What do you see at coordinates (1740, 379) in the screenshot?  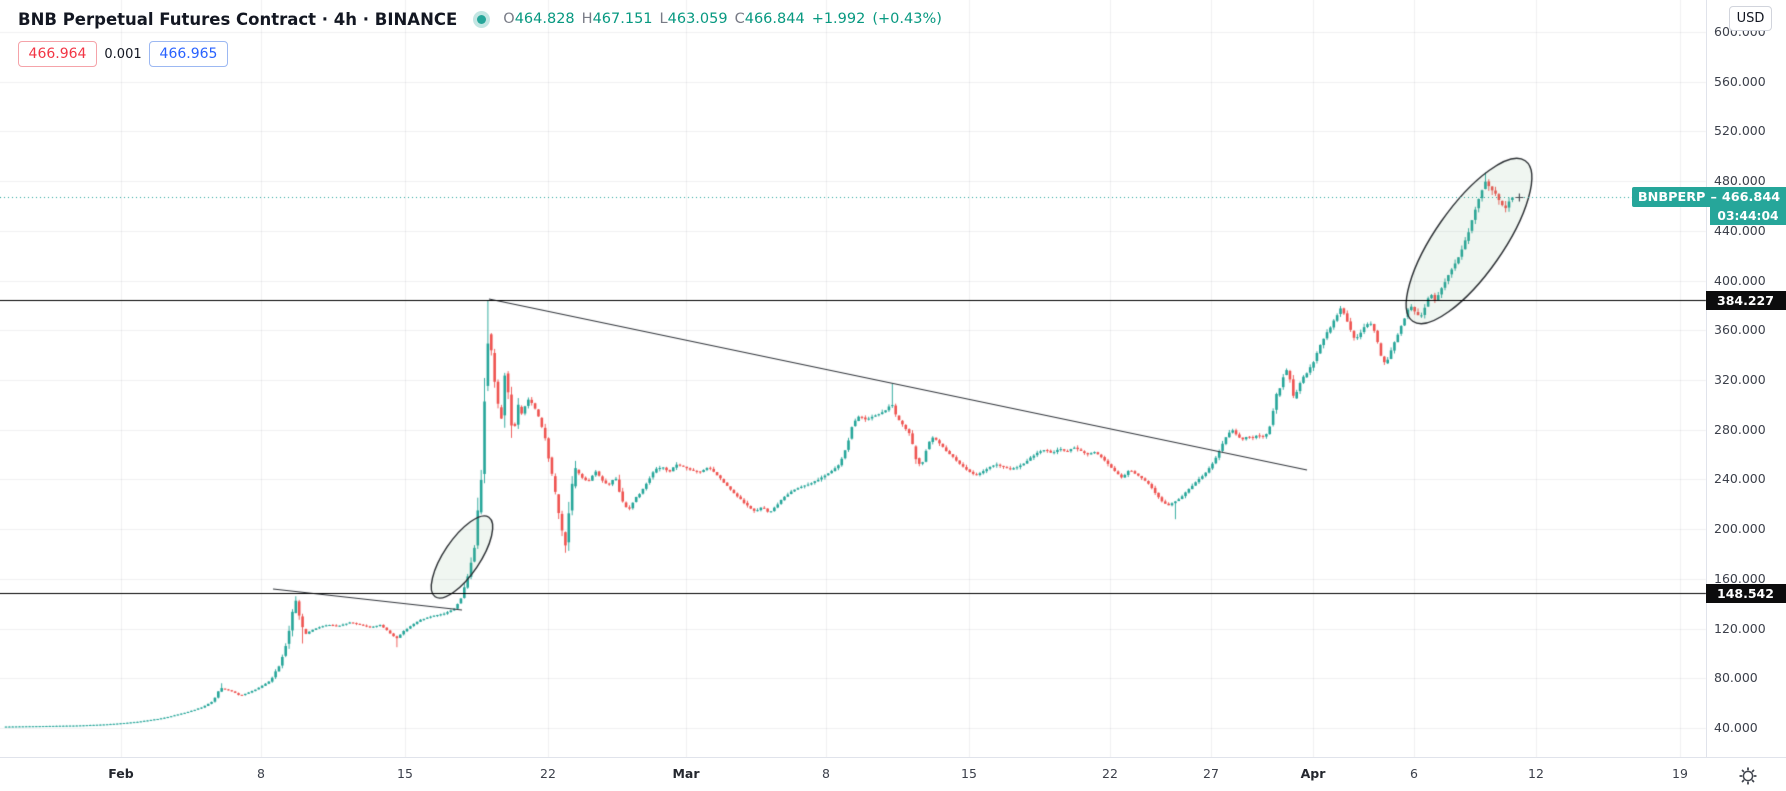 I see `price-axis-label: 320.000` at bounding box center [1740, 379].